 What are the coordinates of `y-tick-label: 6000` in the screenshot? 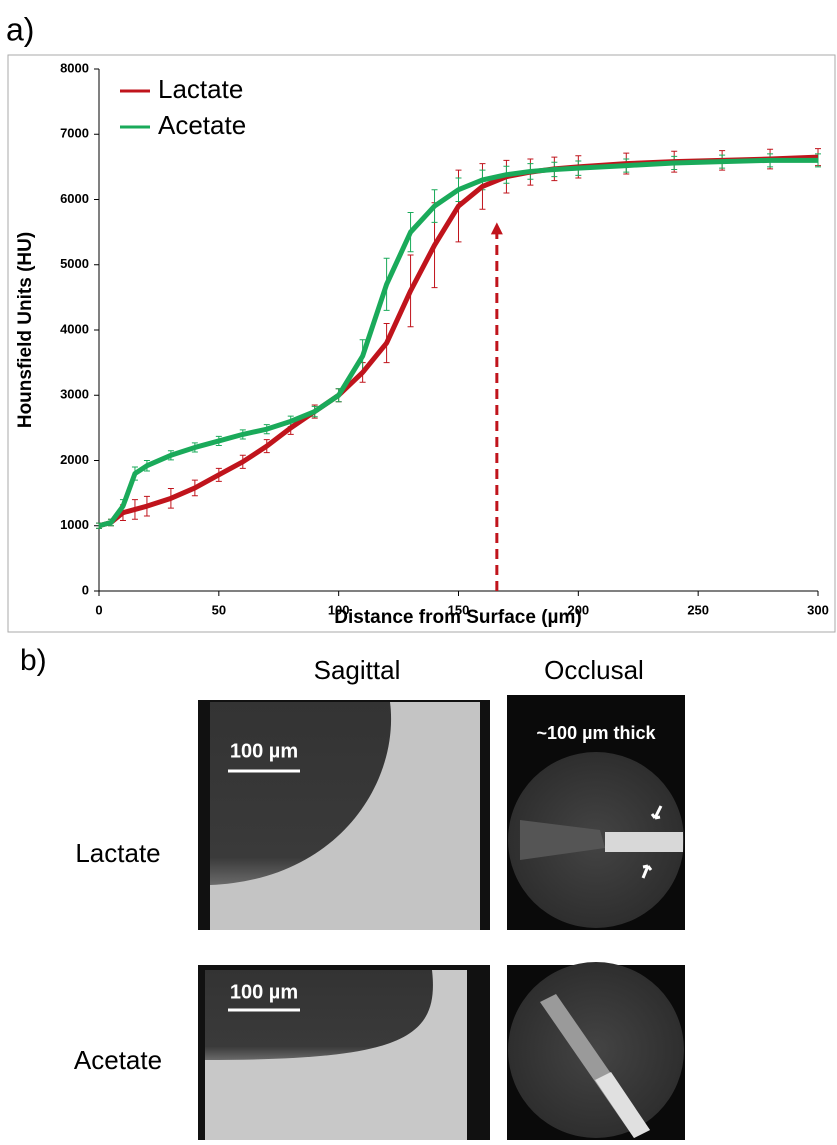 It's located at (74, 198).